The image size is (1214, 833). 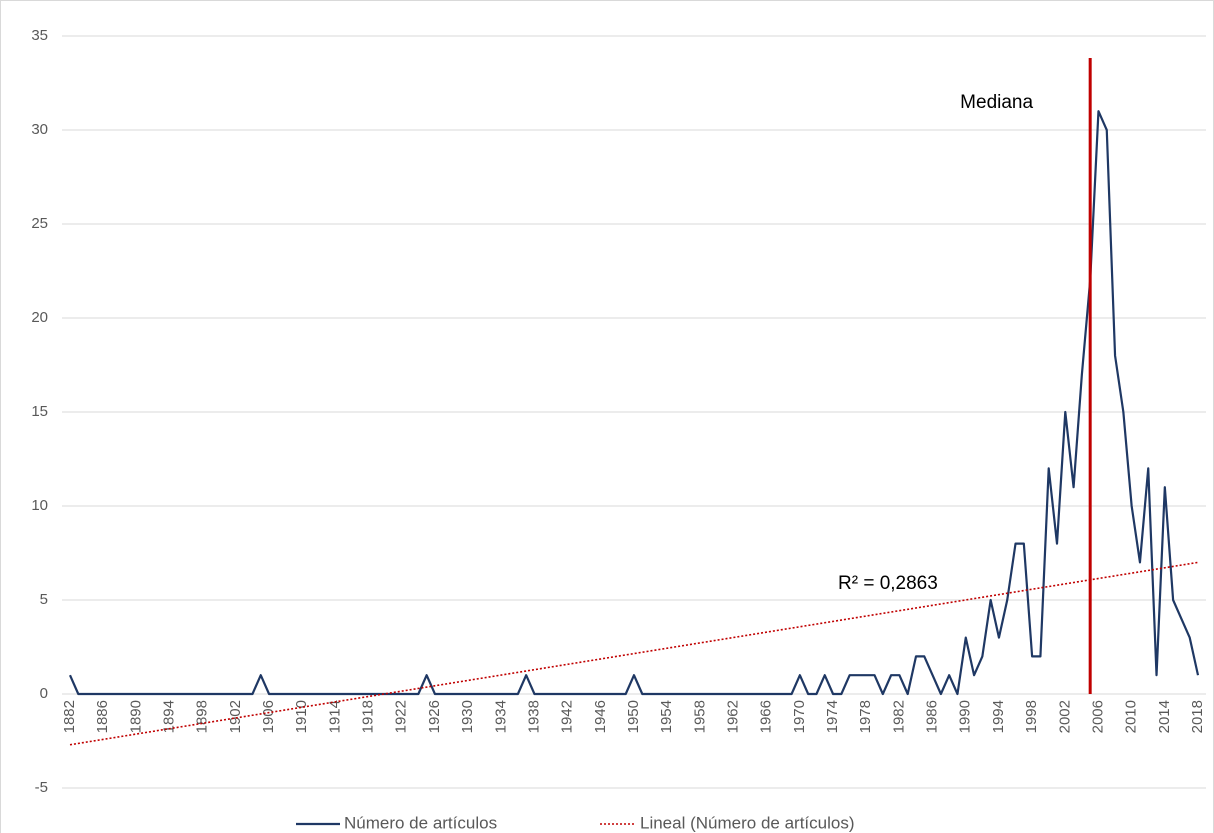 What do you see at coordinates (135, 716) in the screenshot?
I see `x-tick-label: 1890` at bounding box center [135, 716].